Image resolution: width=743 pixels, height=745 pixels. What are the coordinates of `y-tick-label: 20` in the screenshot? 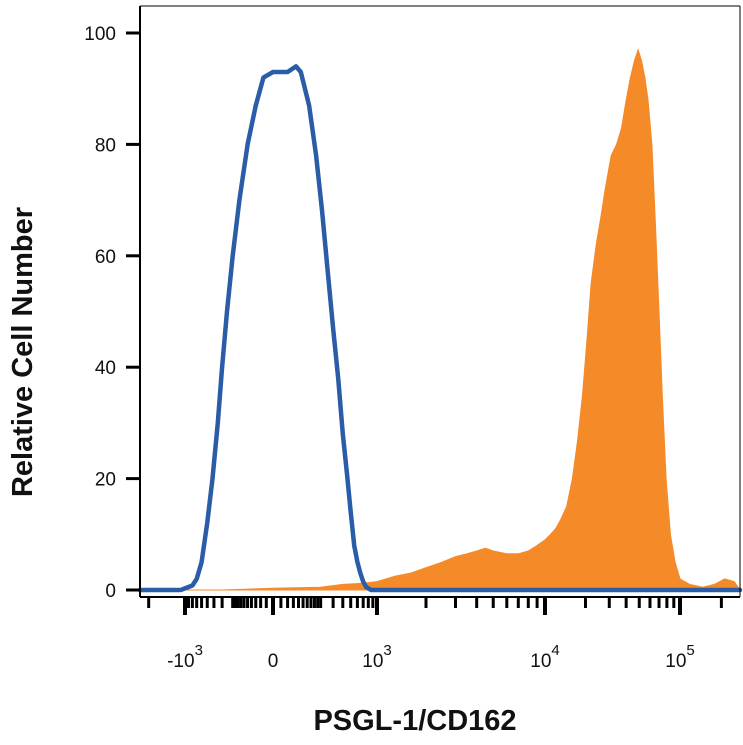 It's located at (105, 480).